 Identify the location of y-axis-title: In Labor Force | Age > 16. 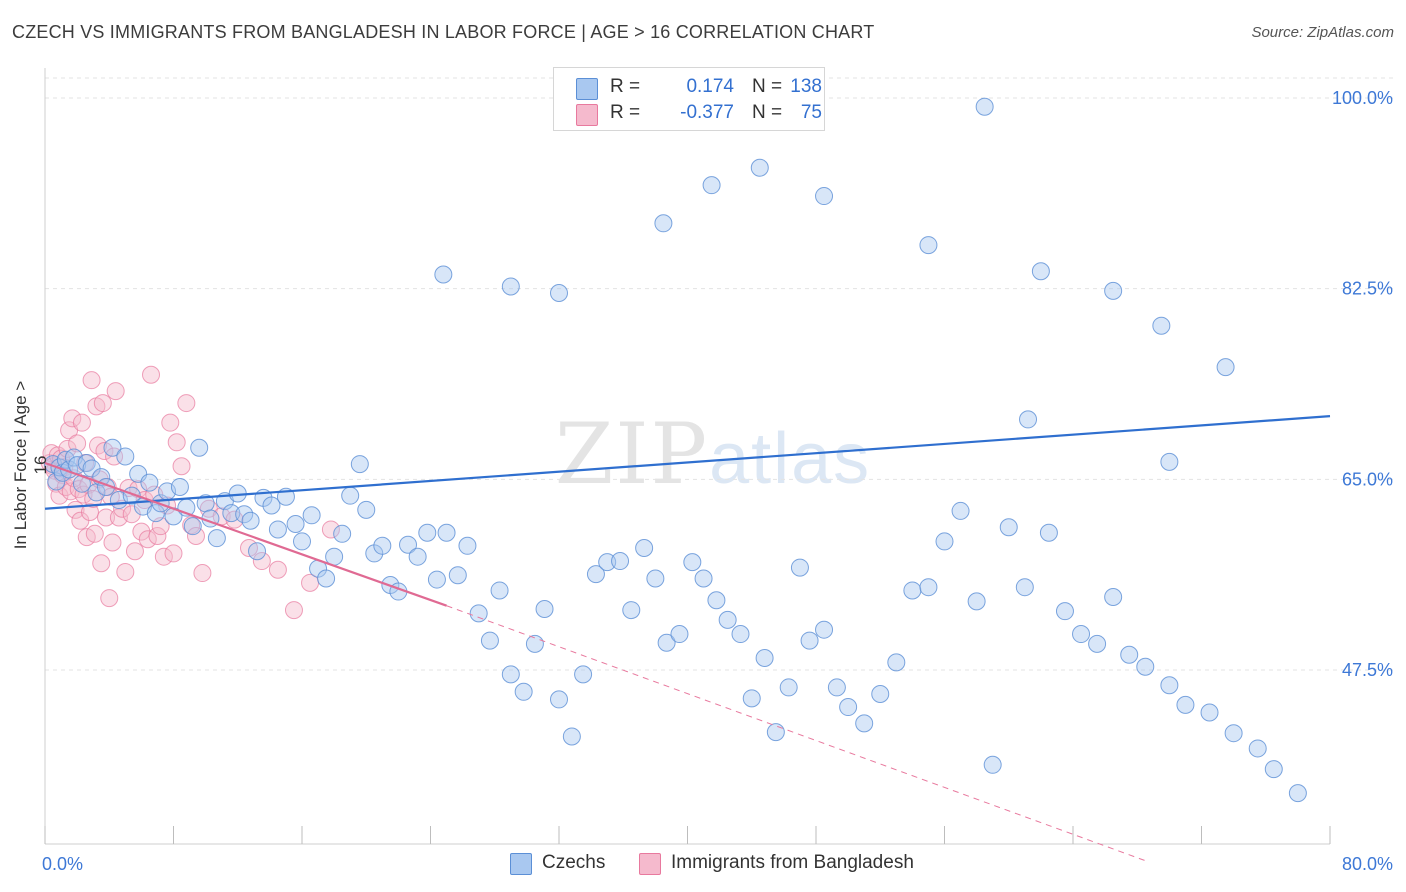
(30, 465).